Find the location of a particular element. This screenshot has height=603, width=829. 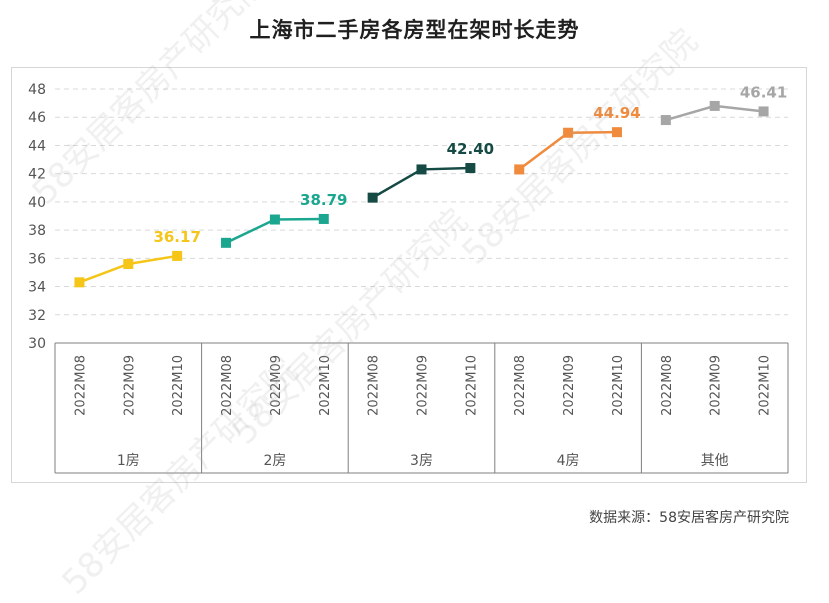

data-label: 36.17 is located at coordinates (176, 237).